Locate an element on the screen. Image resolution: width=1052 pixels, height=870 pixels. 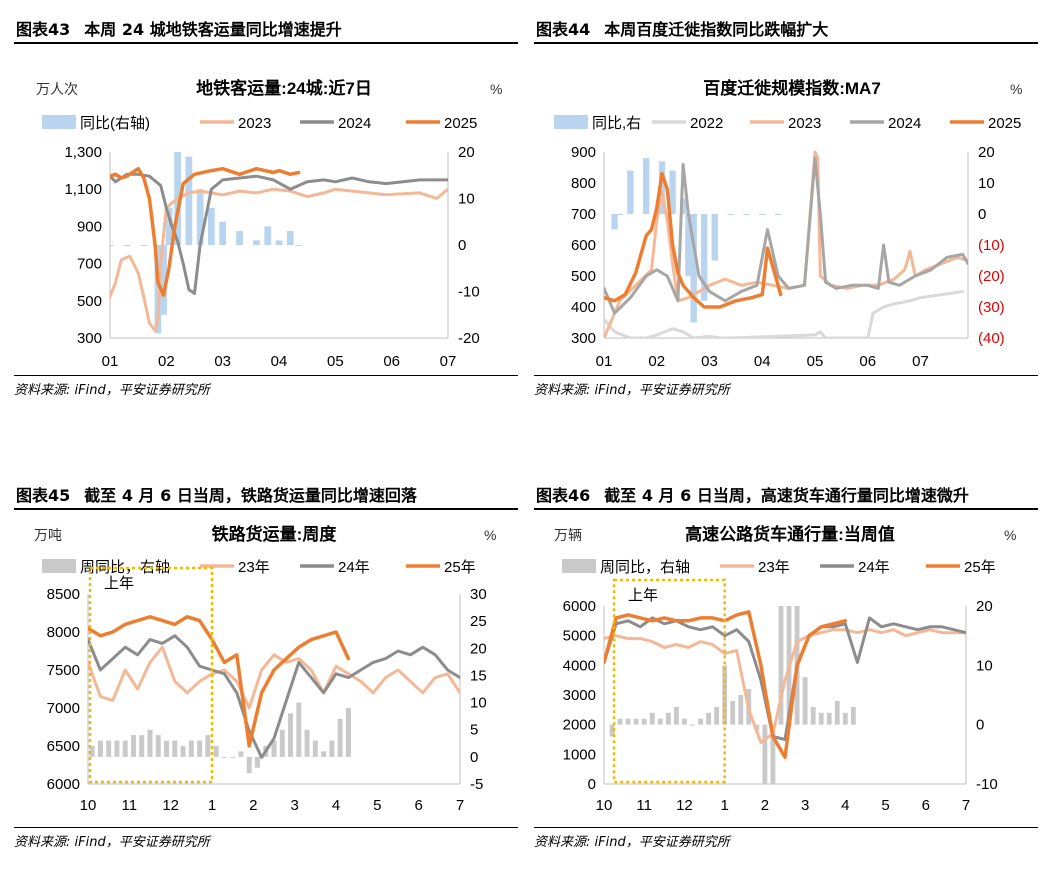
legend-label: 23年 is located at coordinates (254, 567).